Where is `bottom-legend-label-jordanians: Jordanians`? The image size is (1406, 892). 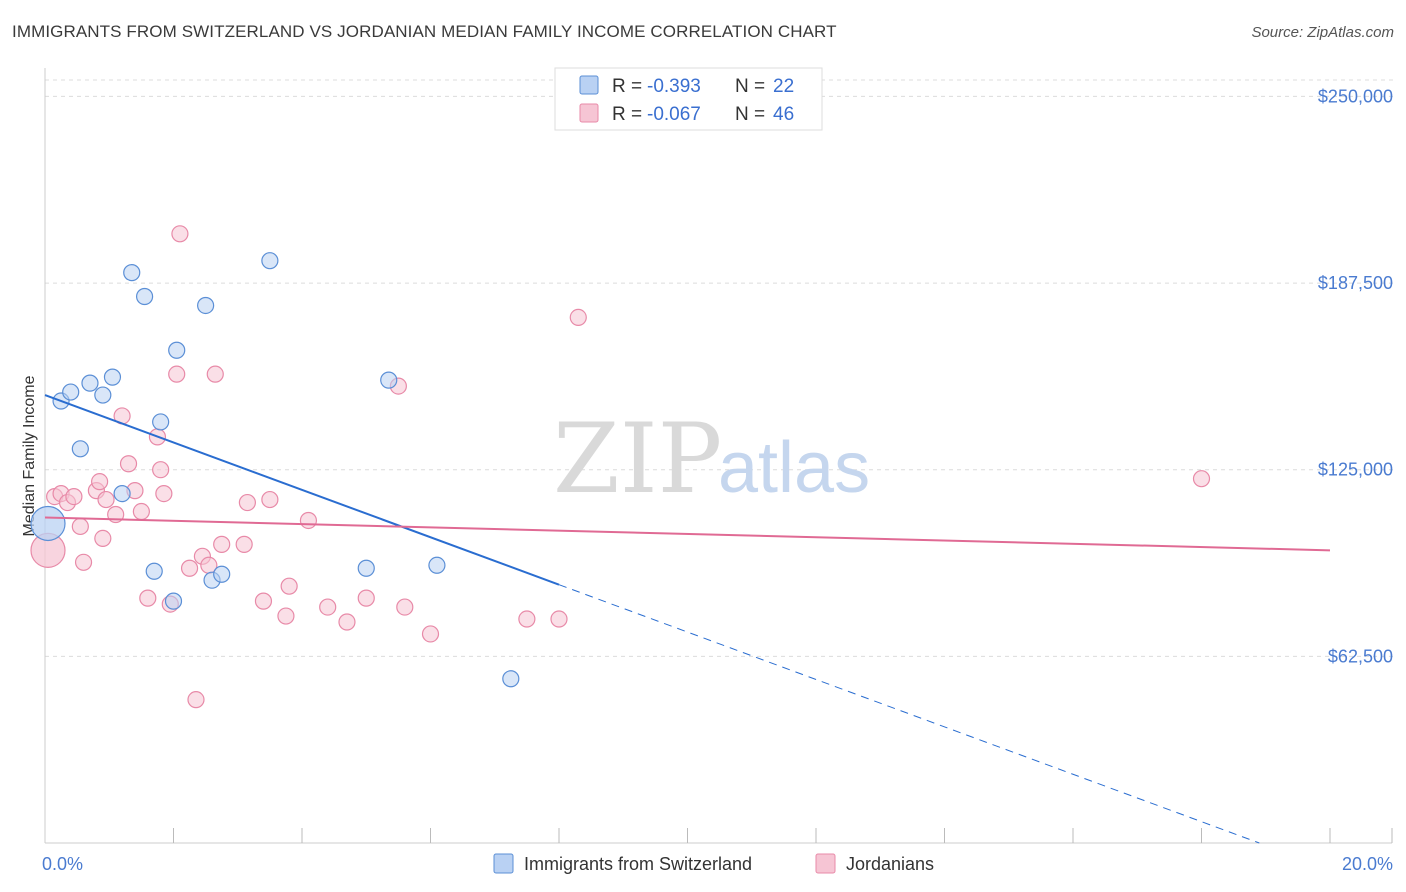
bottom-legend-label-jordanians: Jordanians is located at coordinates (890, 864).